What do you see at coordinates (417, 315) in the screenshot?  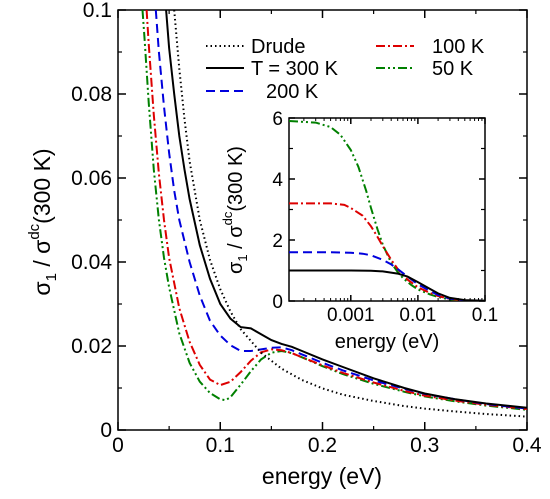 I see `inset-x-tick-label: 0.01` at bounding box center [417, 315].